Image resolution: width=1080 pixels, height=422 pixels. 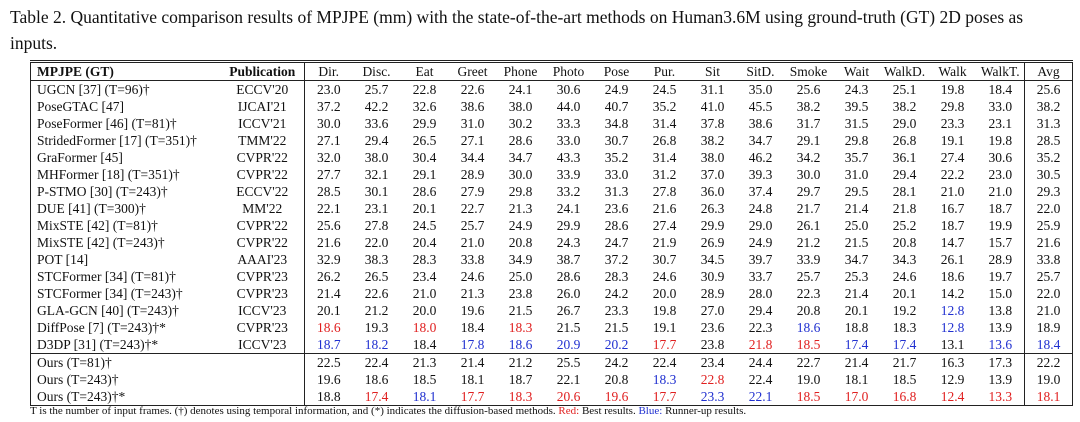 What do you see at coordinates (808, 344) in the screenshot?
I see `value-cell: 18.5` at bounding box center [808, 344].